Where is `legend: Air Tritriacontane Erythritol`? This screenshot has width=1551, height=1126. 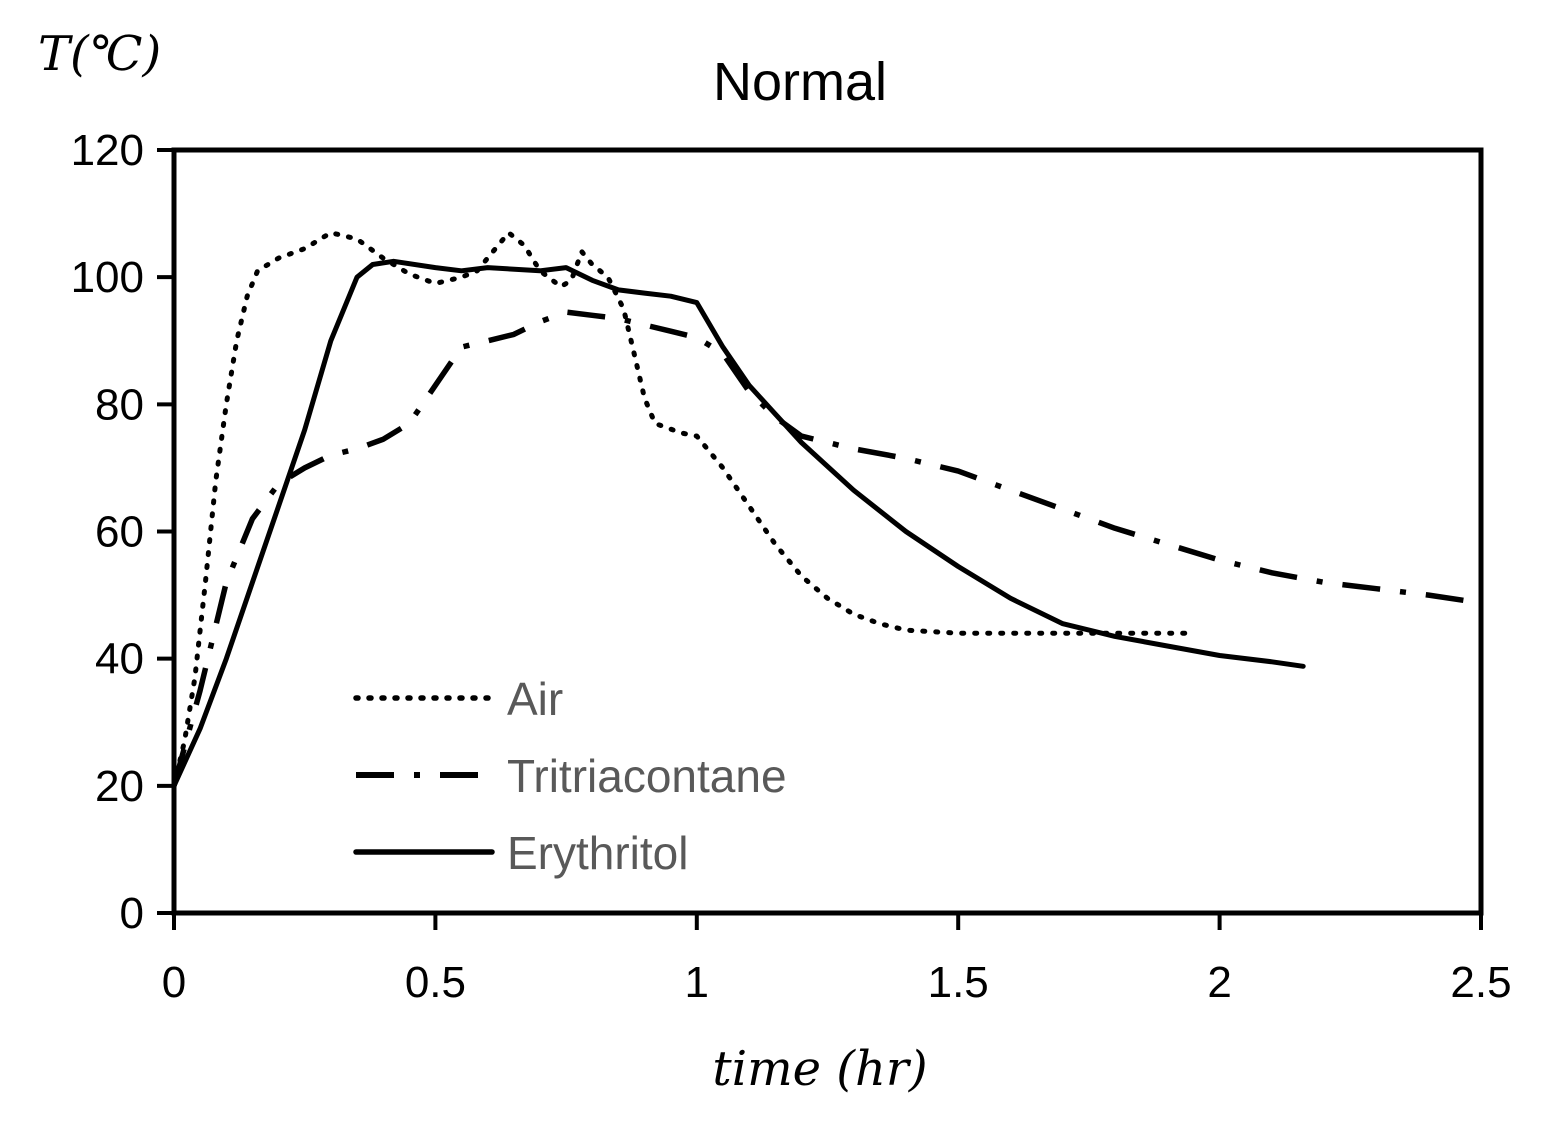 legend: Air Tritriacontane Erythritol is located at coordinates (570, 776).